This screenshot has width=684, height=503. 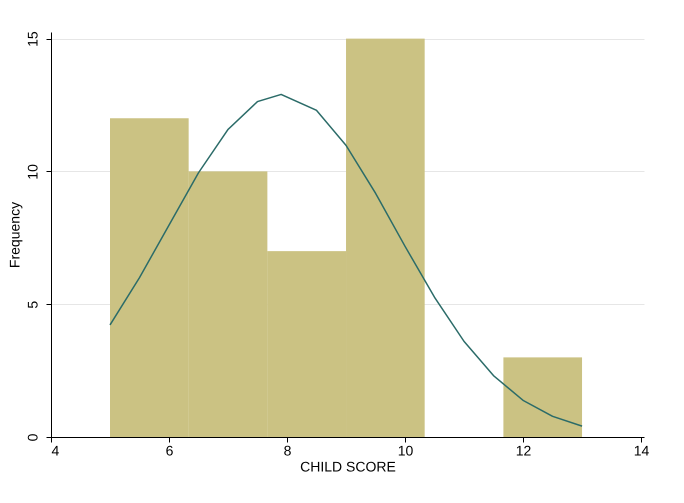 What do you see at coordinates (14, 235) in the screenshot?
I see `y-axis-title: Frequency` at bounding box center [14, 235].